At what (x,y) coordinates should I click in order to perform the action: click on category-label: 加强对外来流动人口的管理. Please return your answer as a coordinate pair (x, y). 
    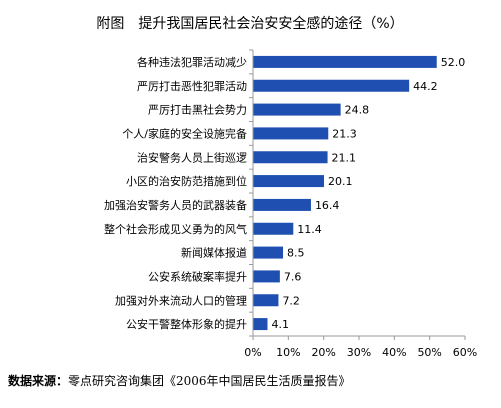
    Looking at the image, I should click on (181, 300).